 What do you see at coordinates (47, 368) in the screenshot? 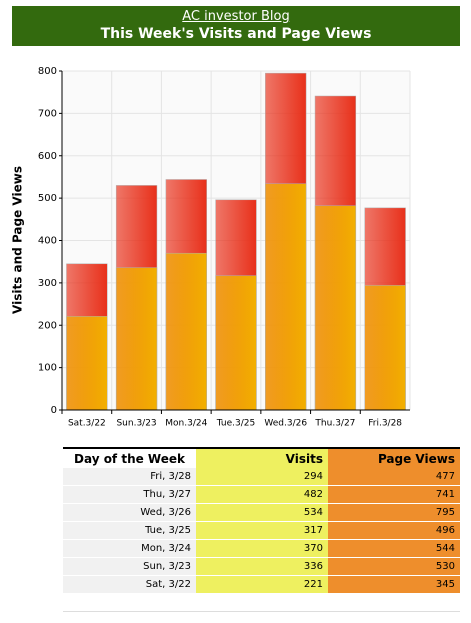
I see `y-tick-label: 100` at bounding box center [47, 368].